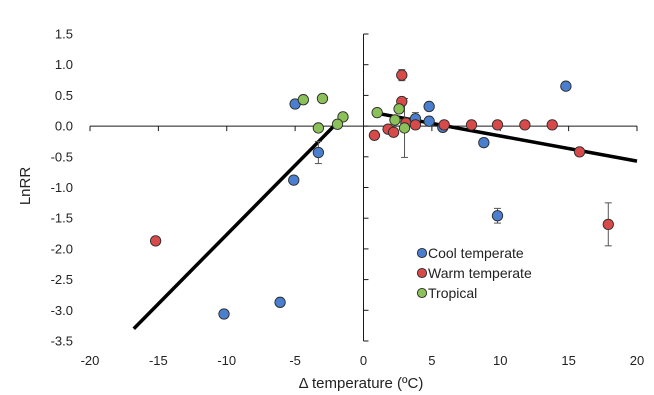 This screenshot has height=395, width=654. Describe the element at coordinates (363, 360) in the screenshot. I see `x-tick-label: 0` at that location.